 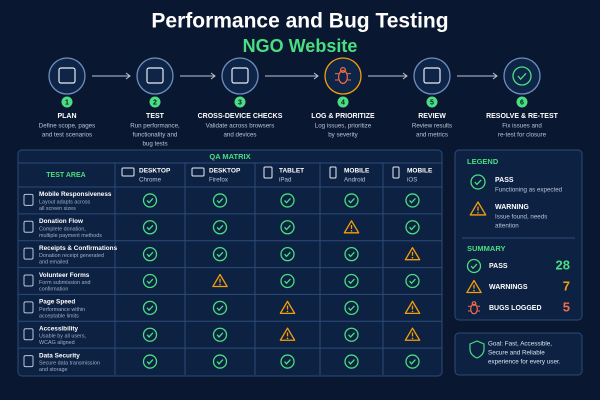 I want to click on step-title: REVIEW, so click(x=432, y=116).